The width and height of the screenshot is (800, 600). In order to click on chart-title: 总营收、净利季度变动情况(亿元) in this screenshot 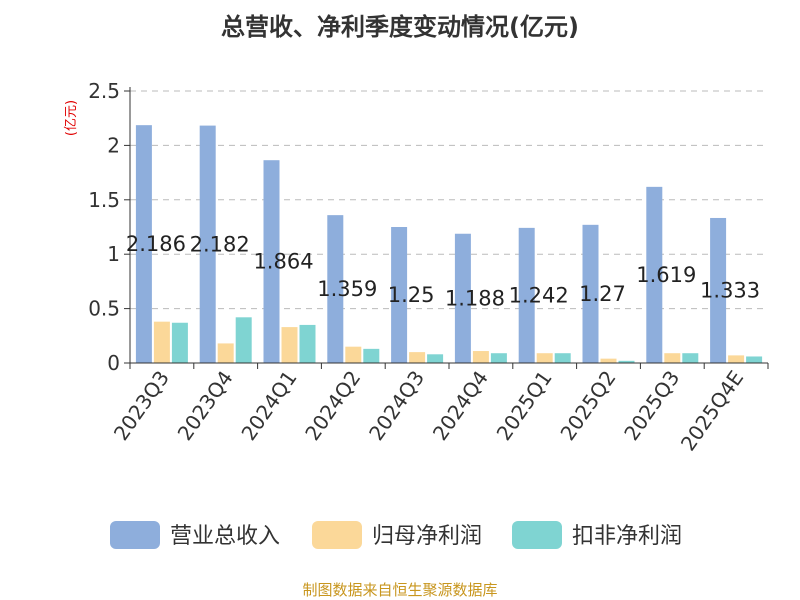, I will do `click(400, 27)`.